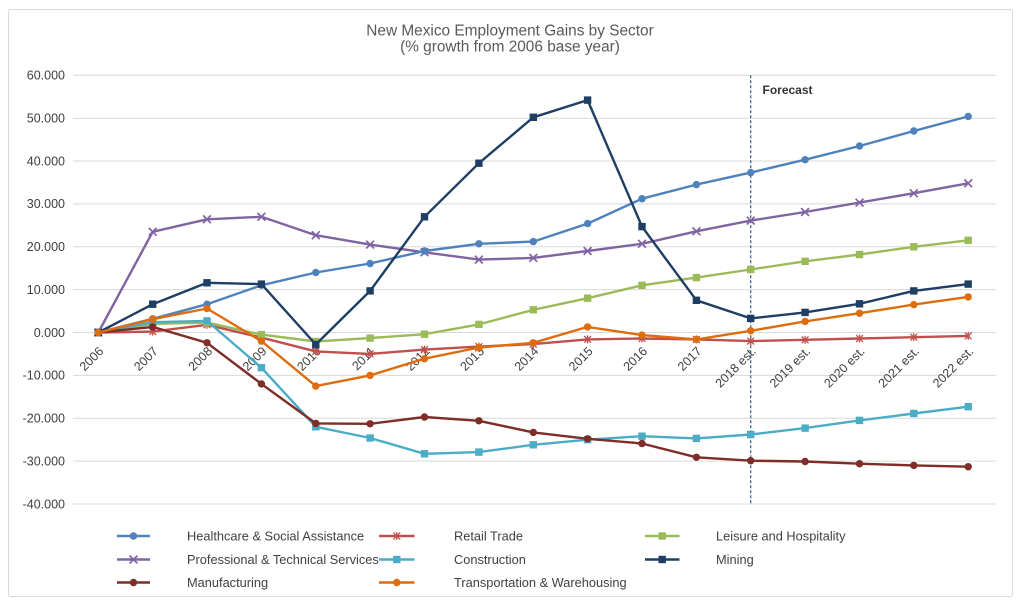  What do you see at coordinates (46, 76) in the screenshot?
I see `svg-text: 60.000` at bounding box center [46, 76].